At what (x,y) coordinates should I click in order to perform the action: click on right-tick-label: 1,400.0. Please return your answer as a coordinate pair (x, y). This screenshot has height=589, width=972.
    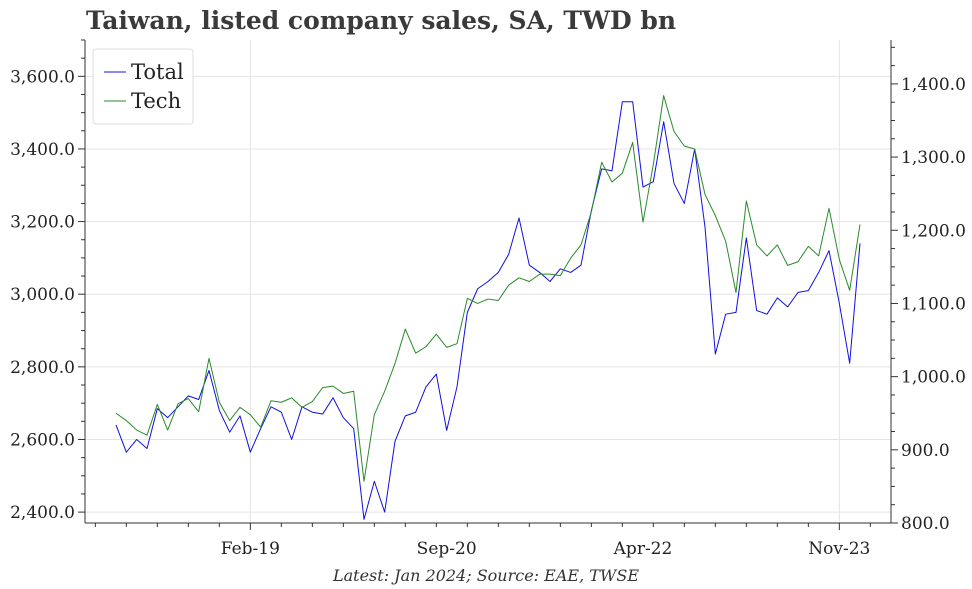
    Looking at the image, I should click on (933, 85).